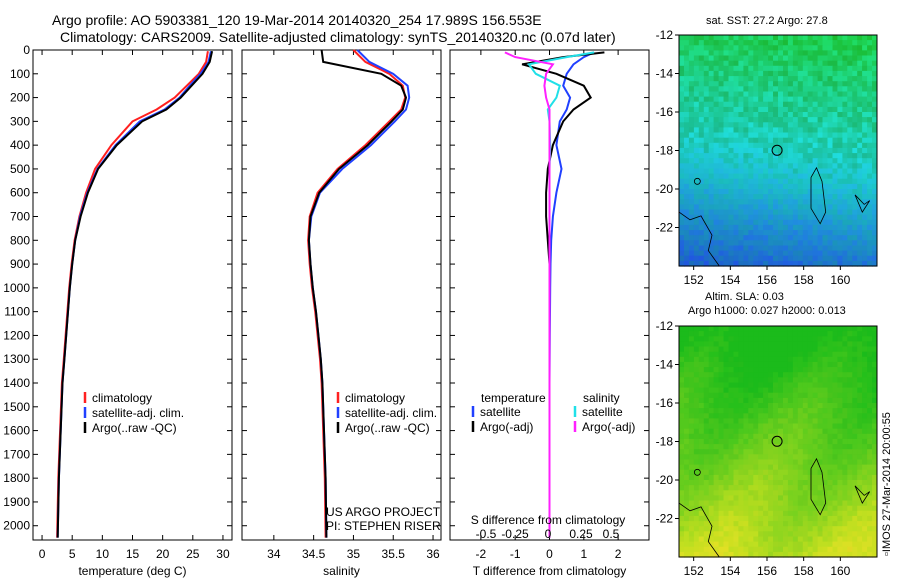  What do you see at coordinates (16, 335) in the screenshot?
I see `temp-ytick-label: 1200` at bounding box center [16, 335].